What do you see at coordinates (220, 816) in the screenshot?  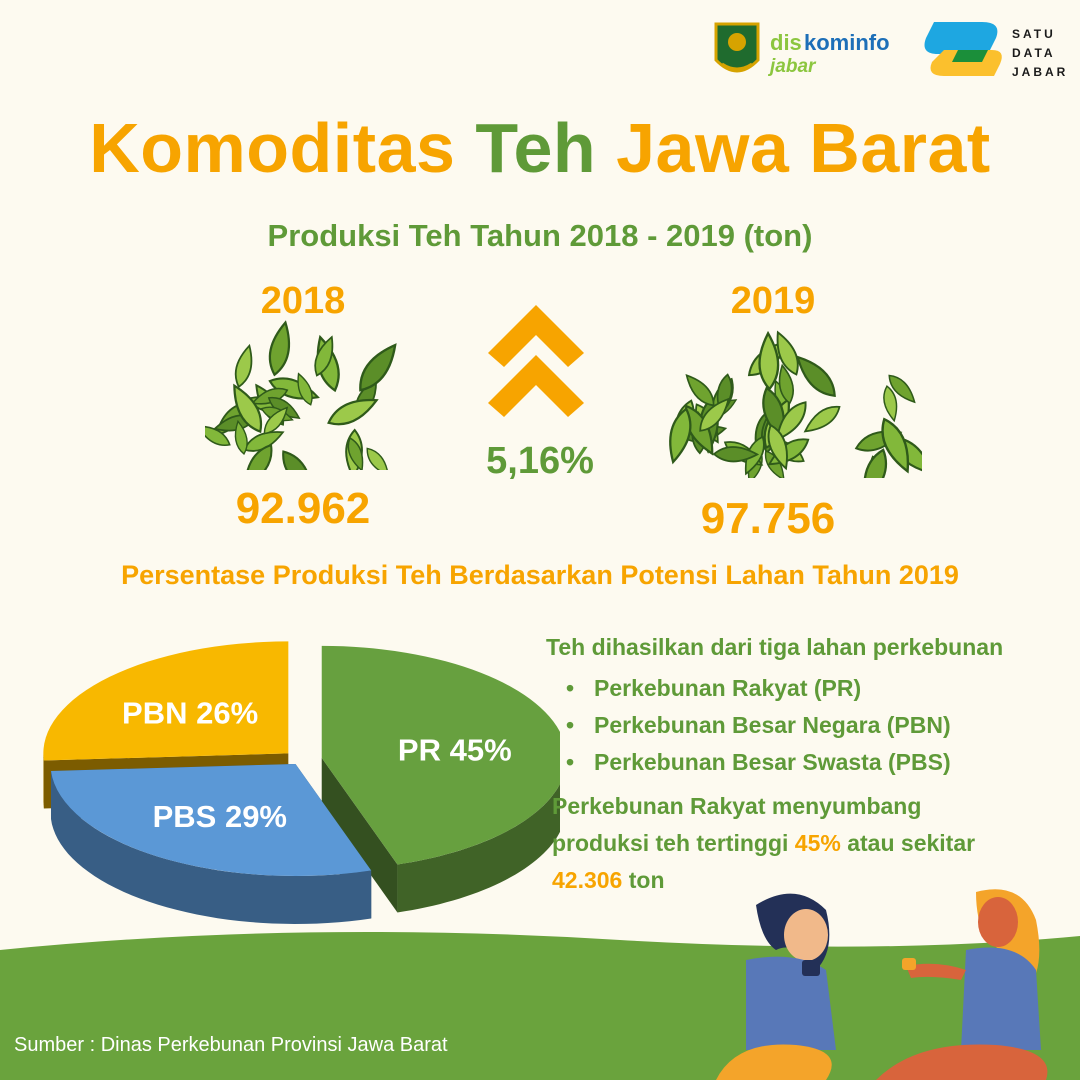 I see `pie-label-pbs: PBS 29%` at bounding box center [220, 816].